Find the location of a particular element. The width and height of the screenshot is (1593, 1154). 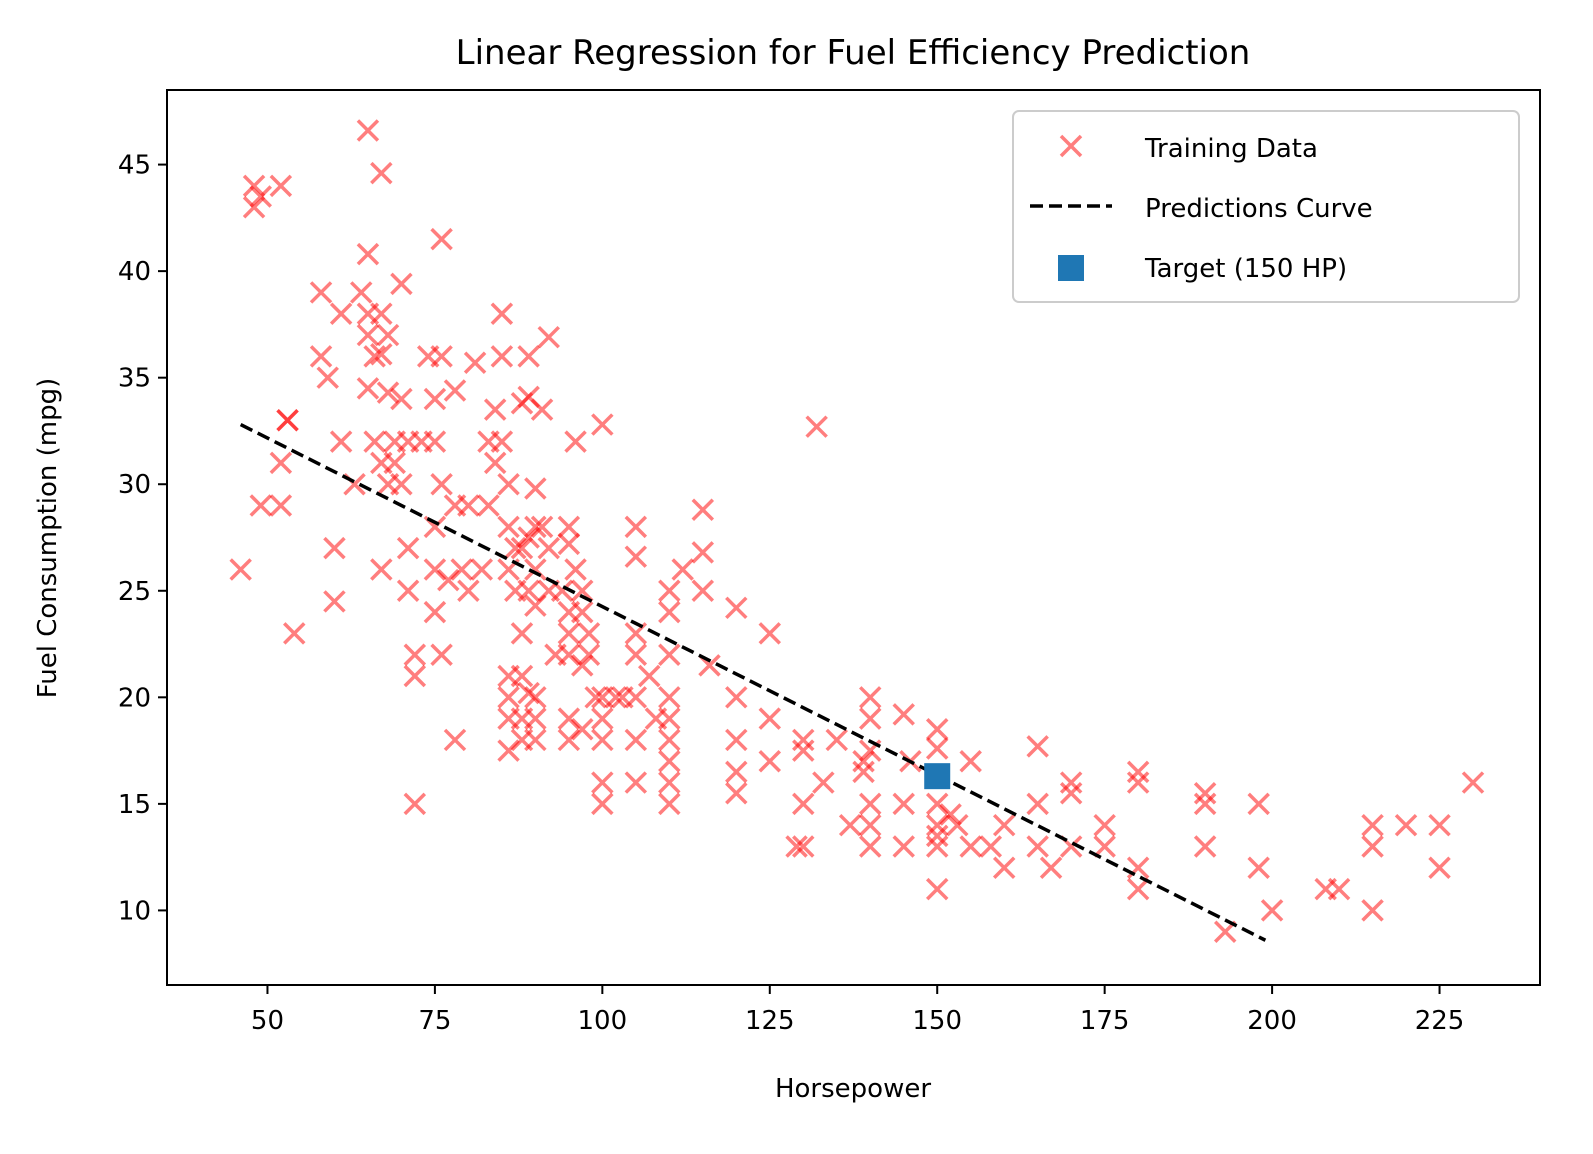

legend-box is located at coordinates (1266, 206).